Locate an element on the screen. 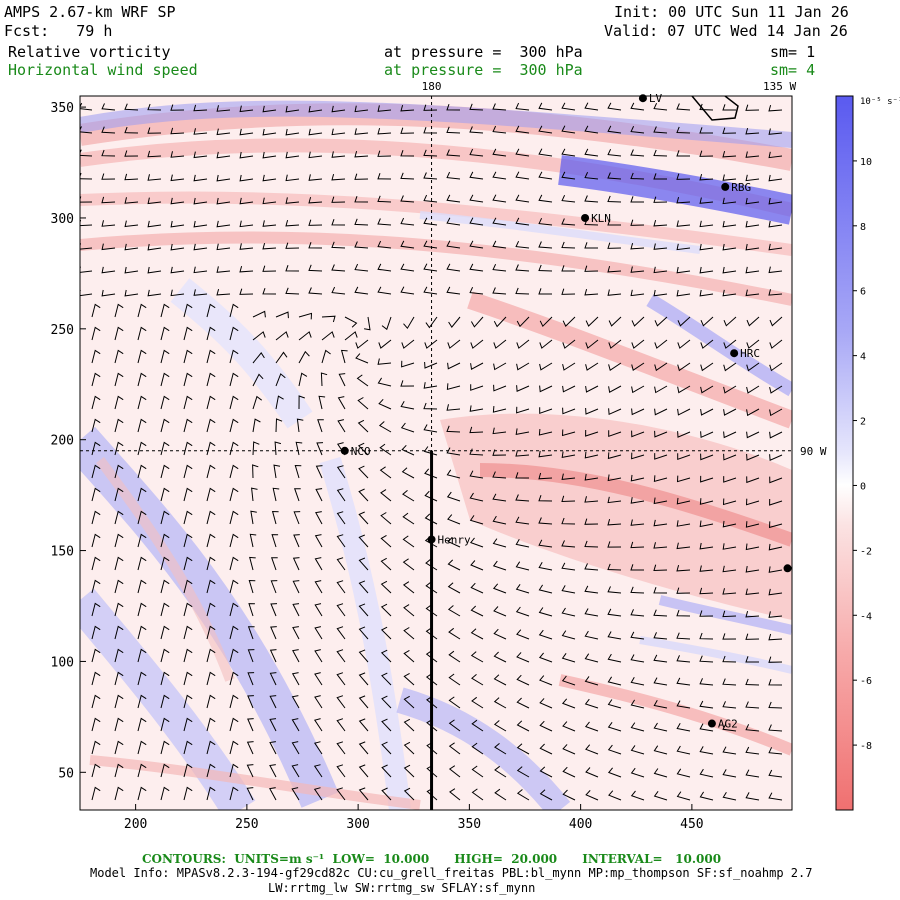  x-axis: 200 250 300 350 400 450 is located at coordinates (414, 818).